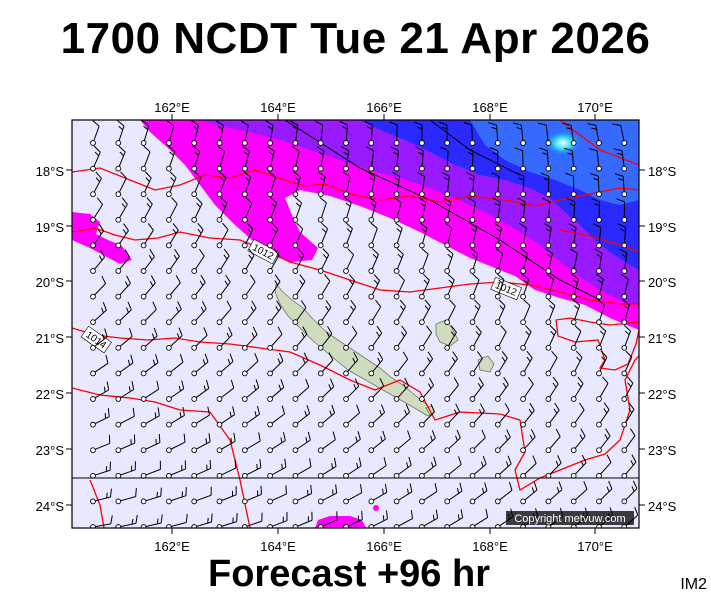 The image size is (711, 600). What do you see at coordinates (102, 238) in the screenshot?
I see `rain-patch-west` at bounding box center [102, 238].